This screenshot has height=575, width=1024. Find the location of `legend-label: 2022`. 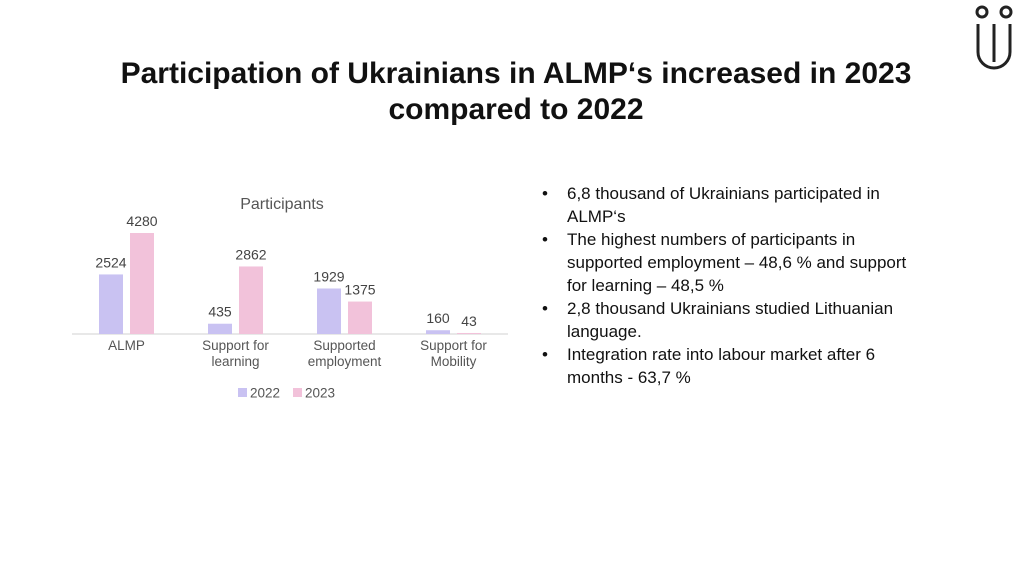

legend-label: 2022 is located at coordinates (265, 393).